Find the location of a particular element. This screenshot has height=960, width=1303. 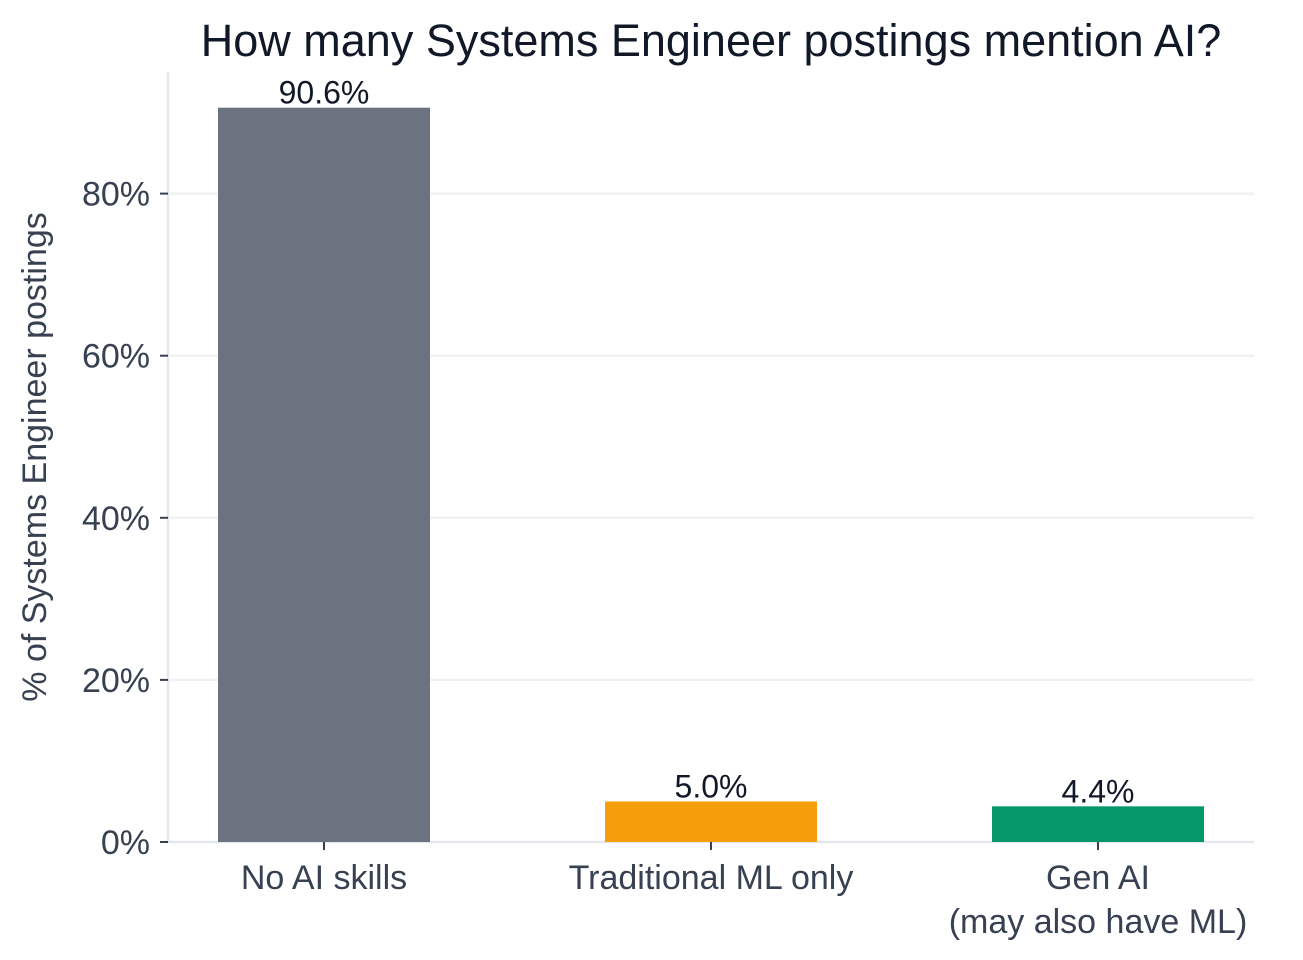

y-axis-ticks: 0% 20% 40% 60% 80% is located at coordinates (125, 519).